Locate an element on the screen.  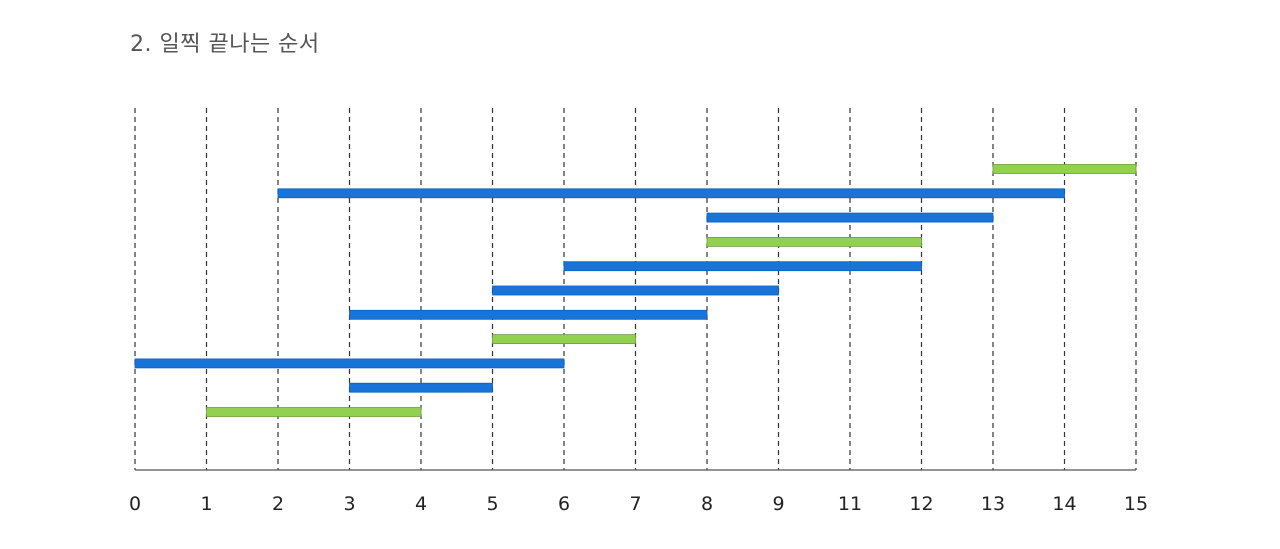
tick-label: 3 is located at coordinates (349, 504).